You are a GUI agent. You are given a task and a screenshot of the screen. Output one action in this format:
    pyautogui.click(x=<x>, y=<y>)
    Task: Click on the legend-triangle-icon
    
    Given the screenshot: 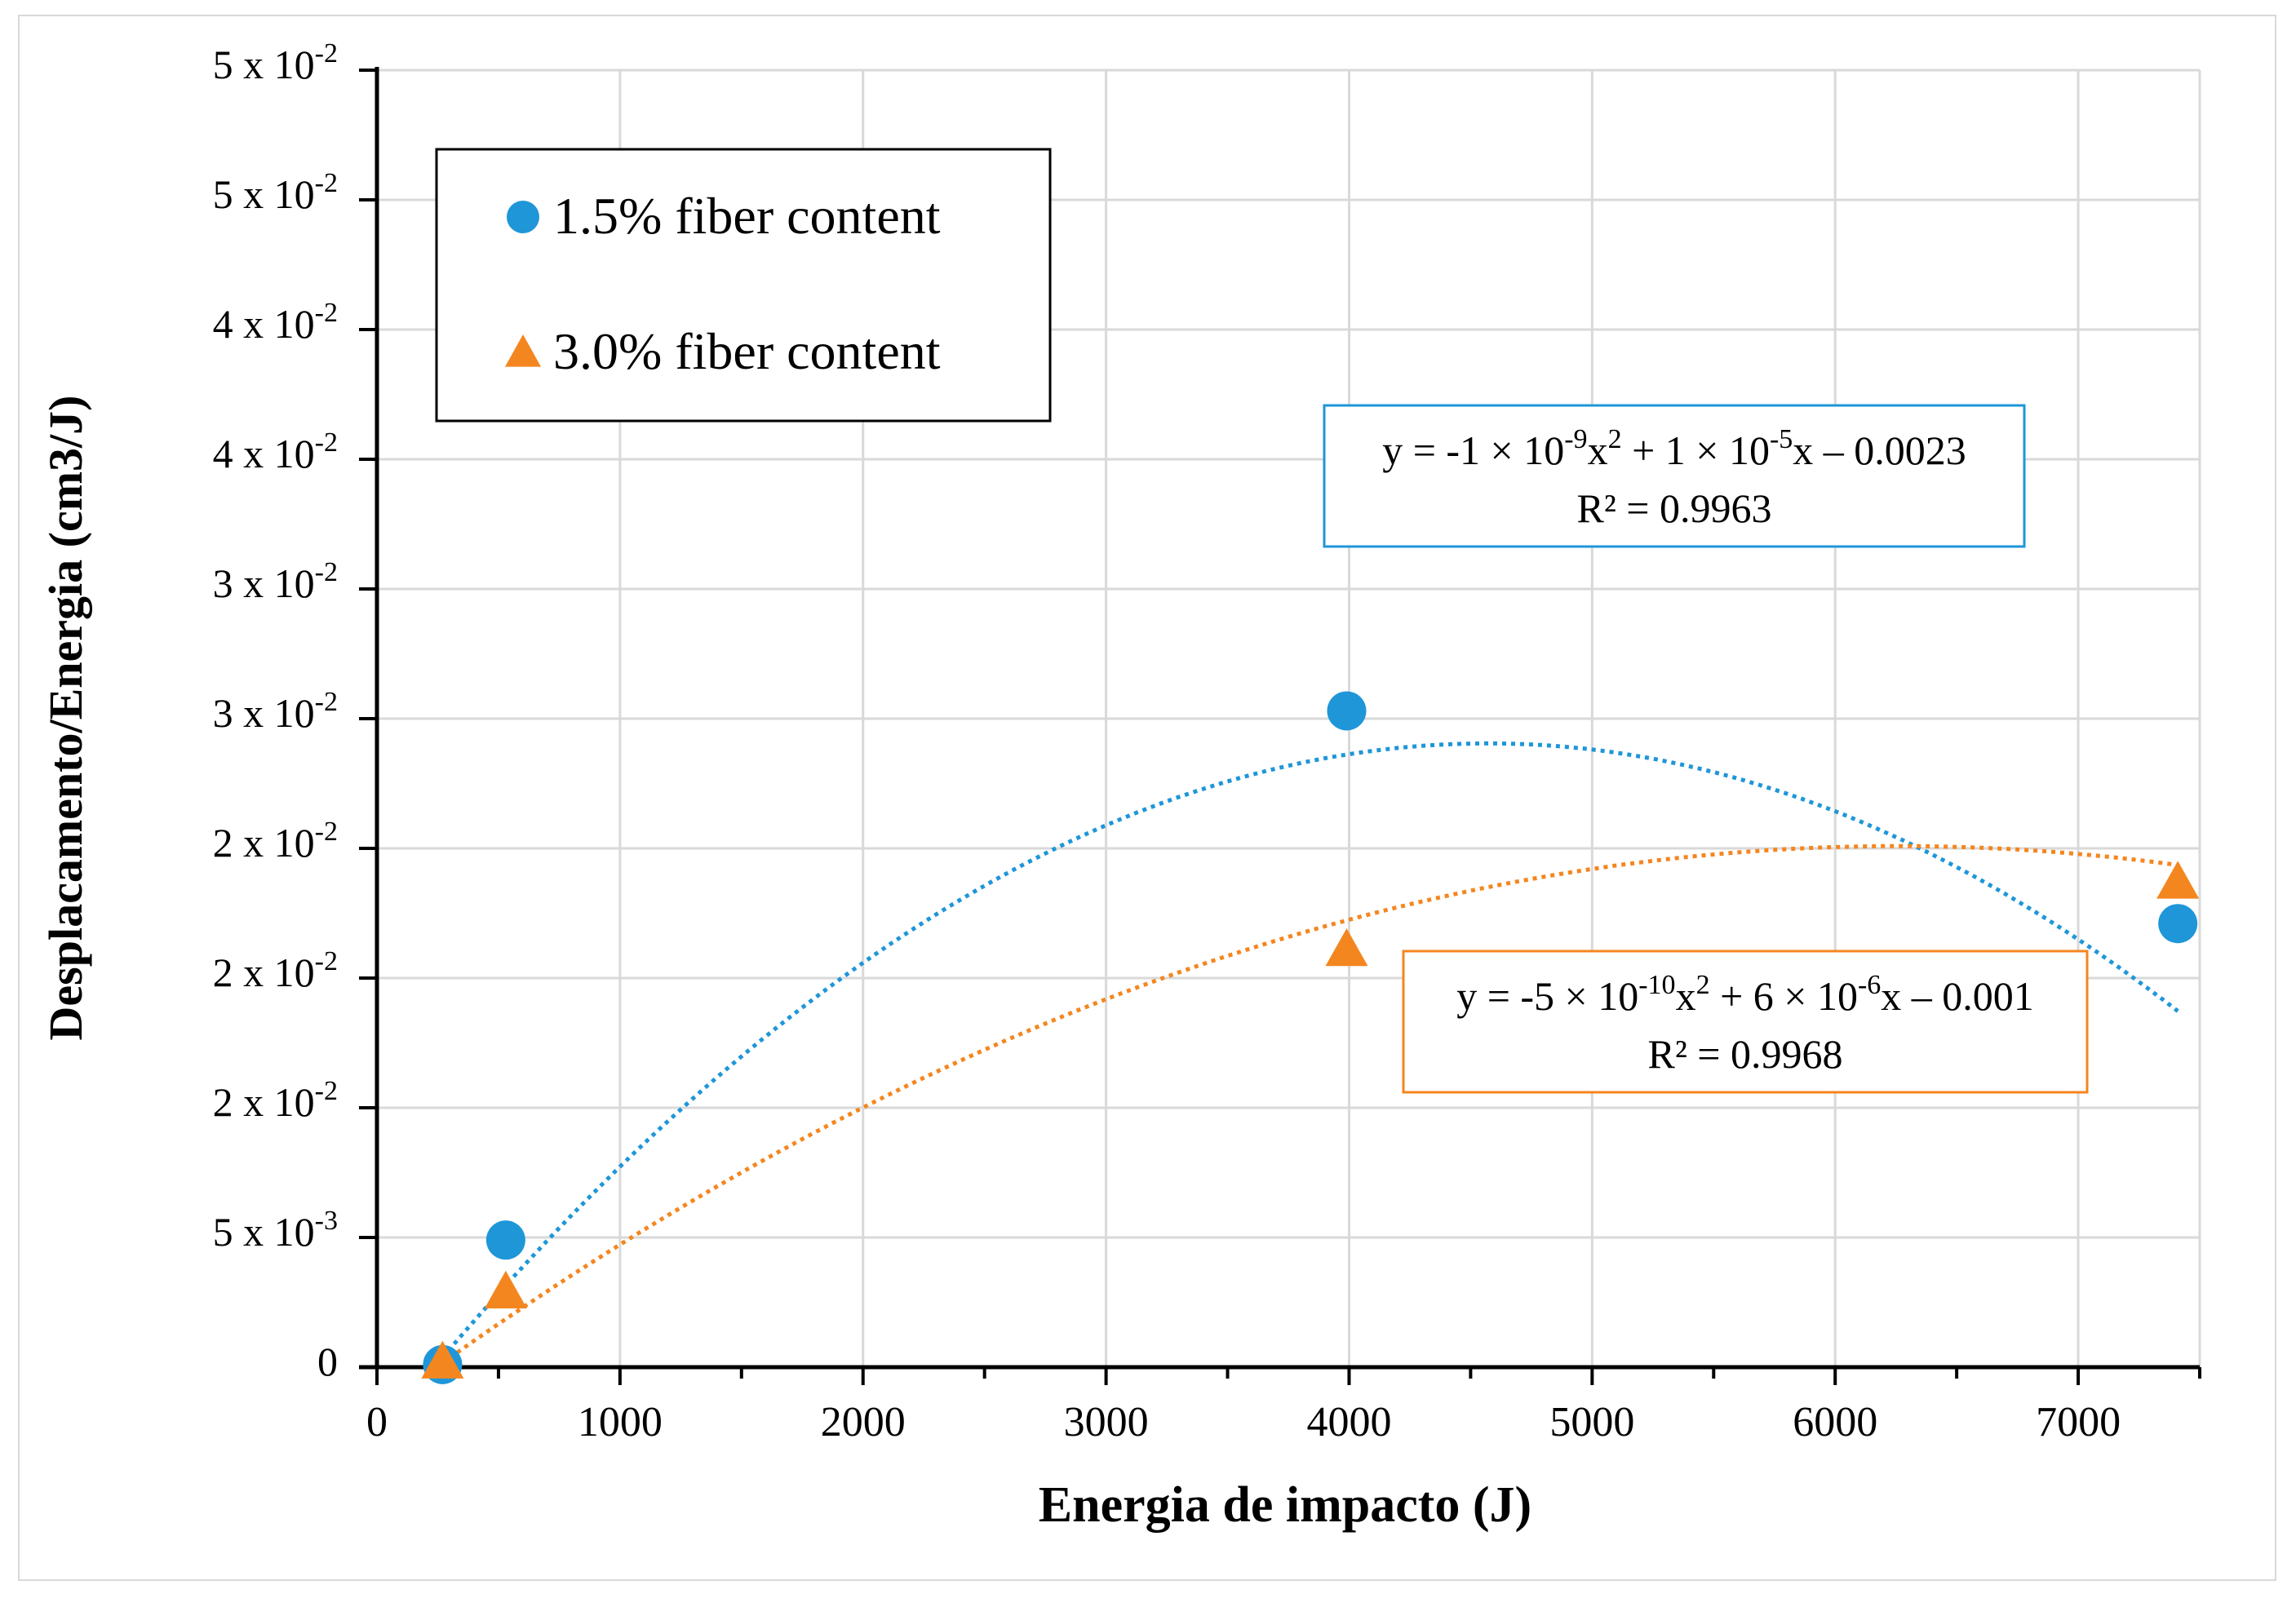 What is the action you would take?
    pyautogui.click(x=523, y=350)
    